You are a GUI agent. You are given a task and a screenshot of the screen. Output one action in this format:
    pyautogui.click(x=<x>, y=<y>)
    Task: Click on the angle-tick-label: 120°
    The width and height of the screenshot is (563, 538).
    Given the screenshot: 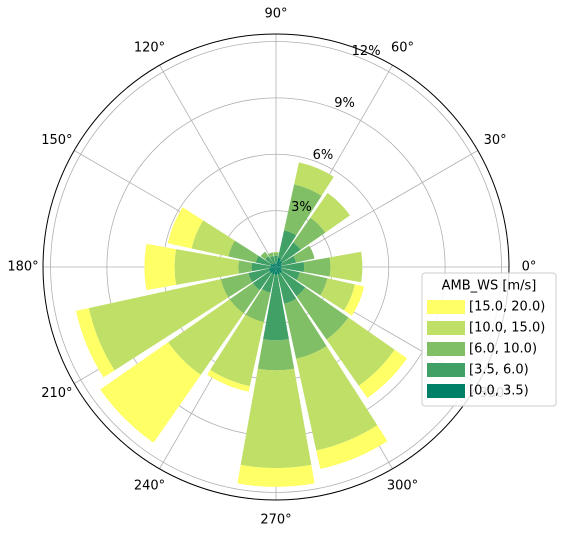 What is the action you would take?
    pyautogui.click(x=149, y=47)
    